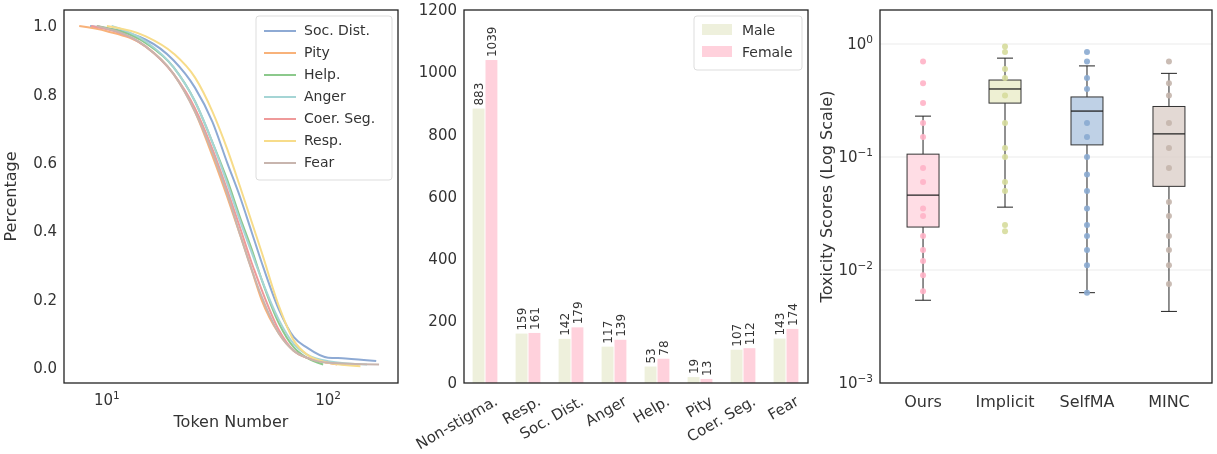 Image resolution: width=1217 pixels, height=454 pixels. What do you see at coordinates (860, 43) in the screenshot?
I see `y-tick-label: 10$^{0}$` at bounding box center [860, 43].